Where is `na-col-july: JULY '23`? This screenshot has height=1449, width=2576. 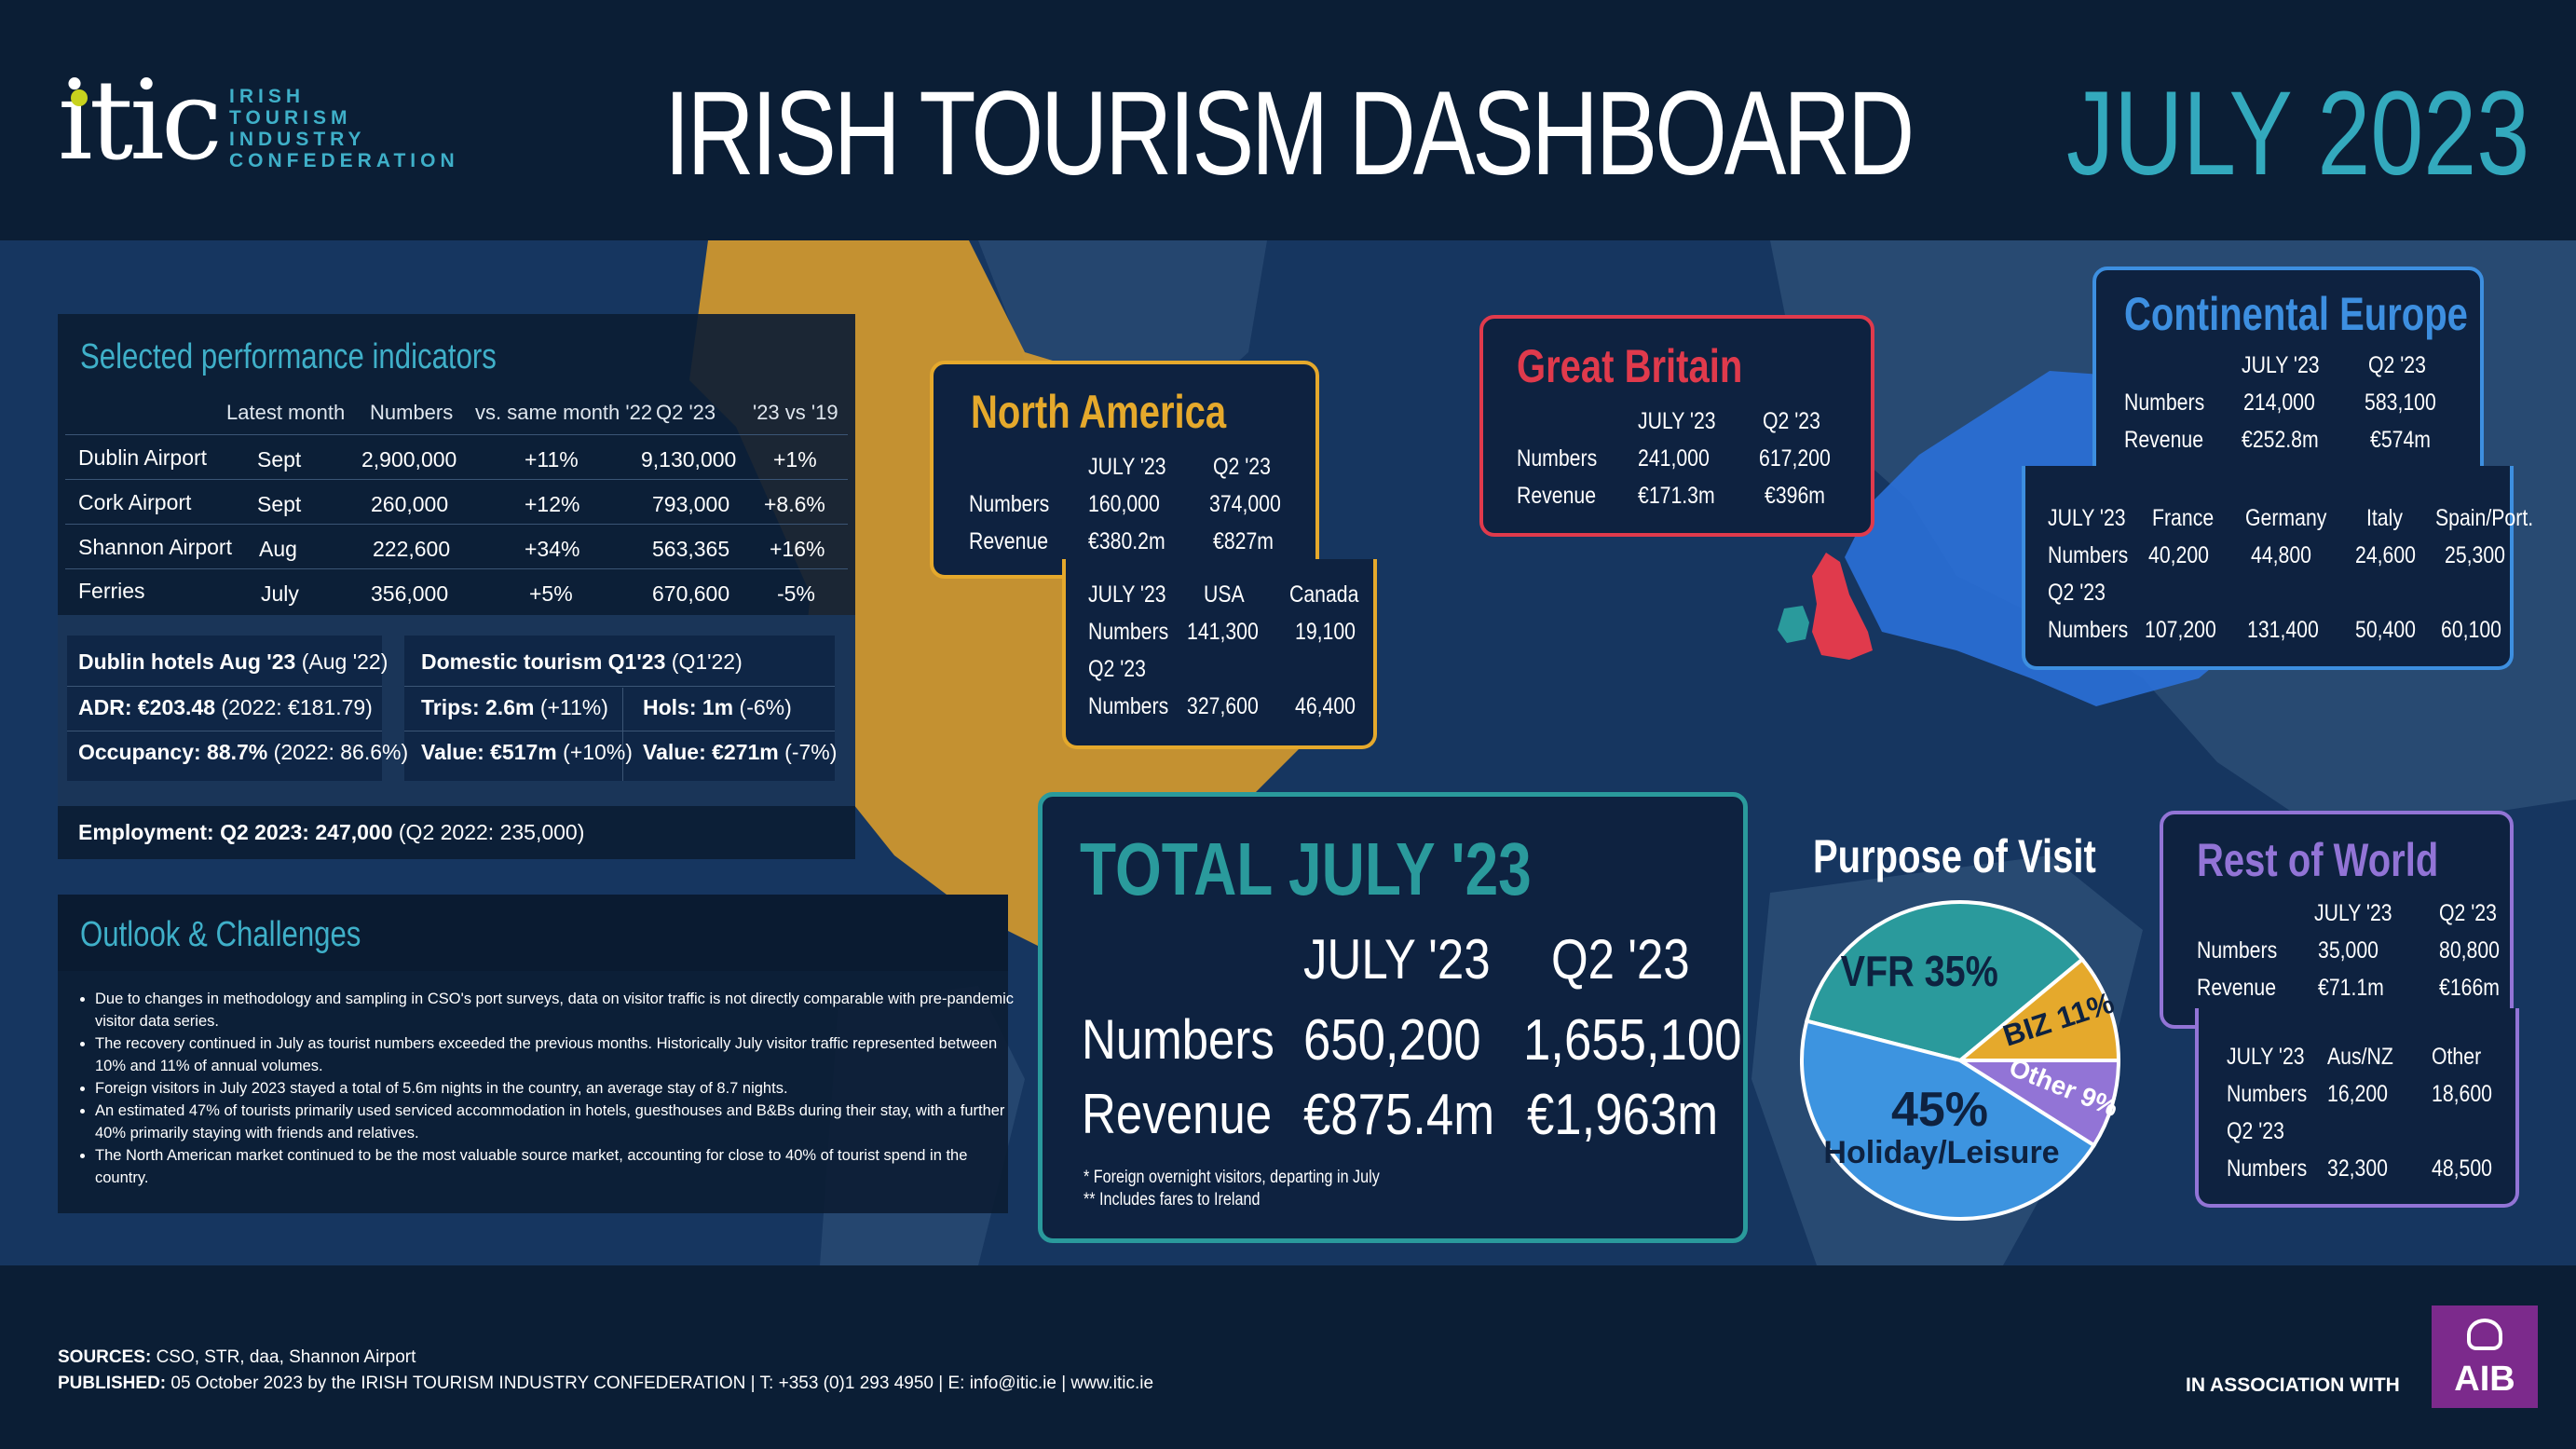 na-col-july: JULY '23 is located at coordinates (1127, 467).